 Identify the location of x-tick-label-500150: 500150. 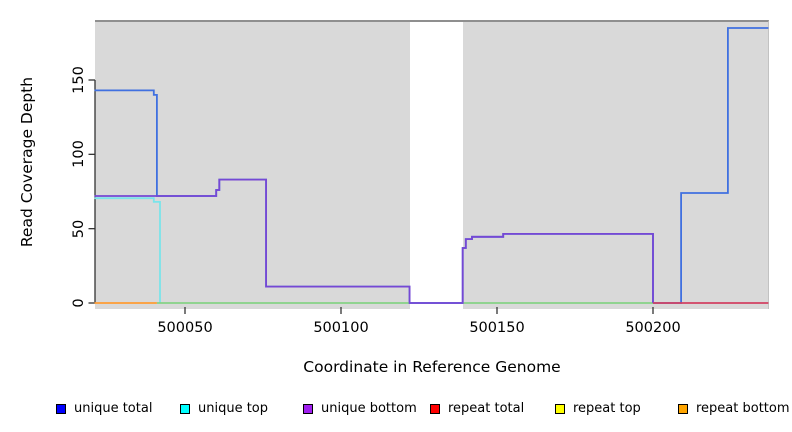
(497, 328).